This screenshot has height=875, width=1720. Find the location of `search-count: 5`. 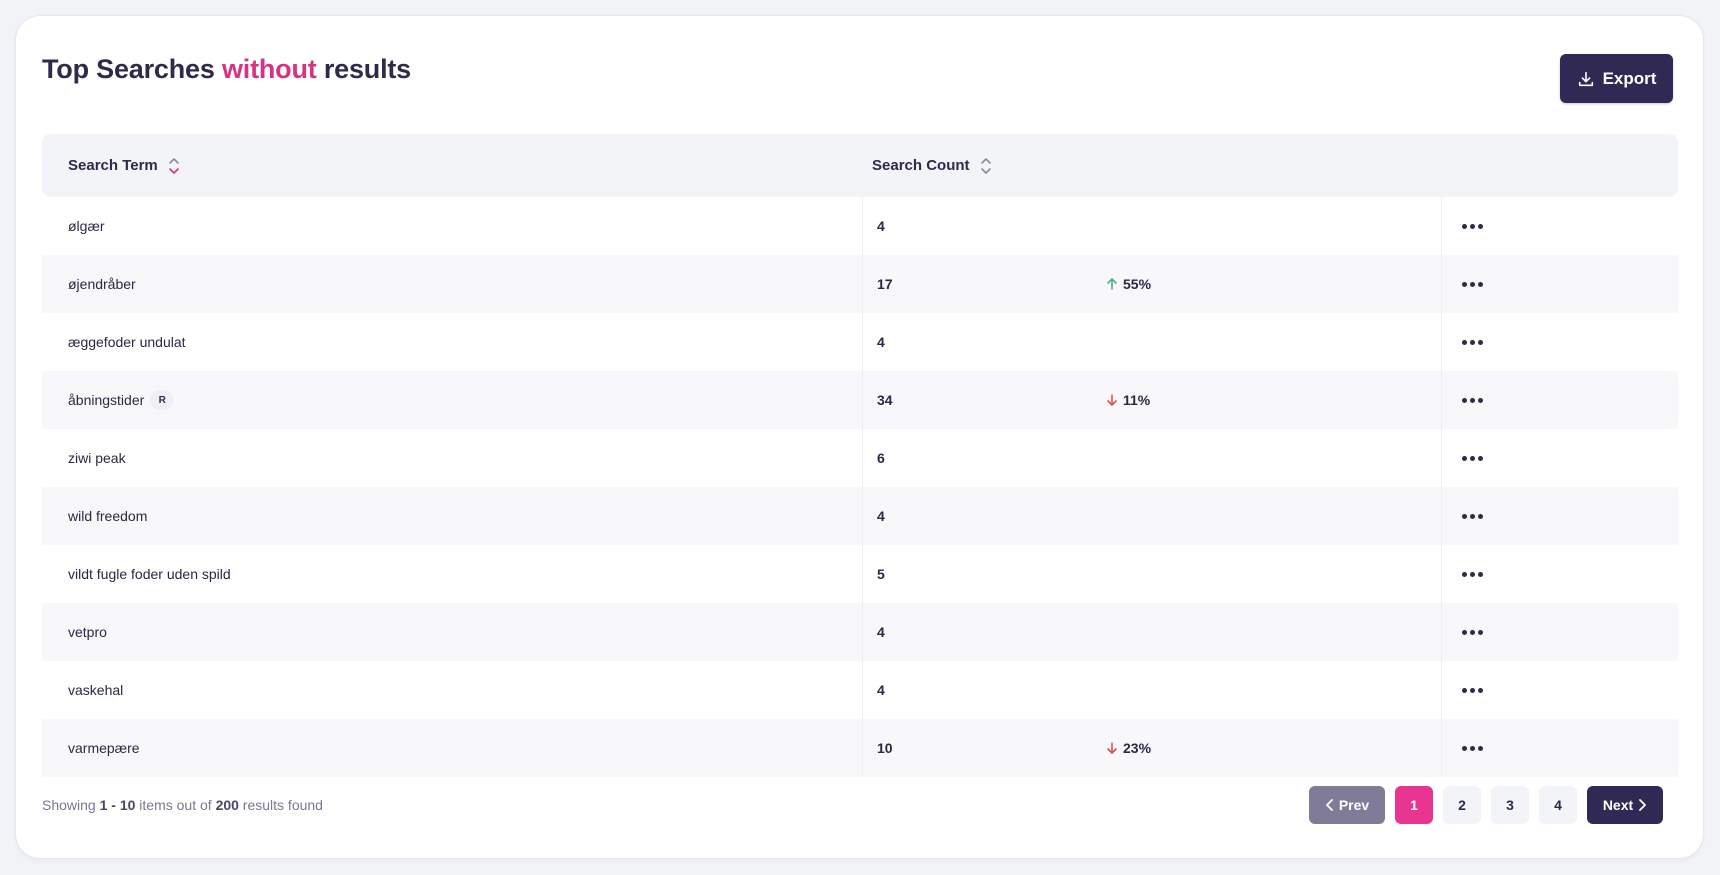

search-count: 5 is located at coordinates (881, 574).